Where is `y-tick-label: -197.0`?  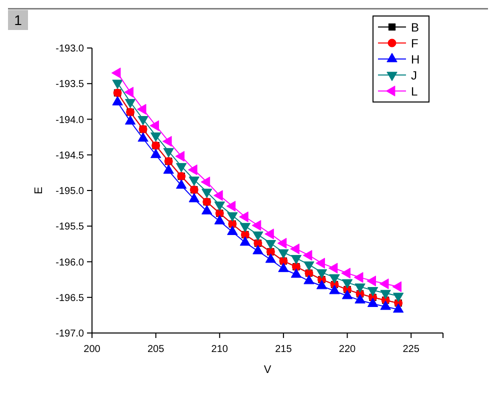
y-tick-label: -197.0 is located at coordinates (70, 334).